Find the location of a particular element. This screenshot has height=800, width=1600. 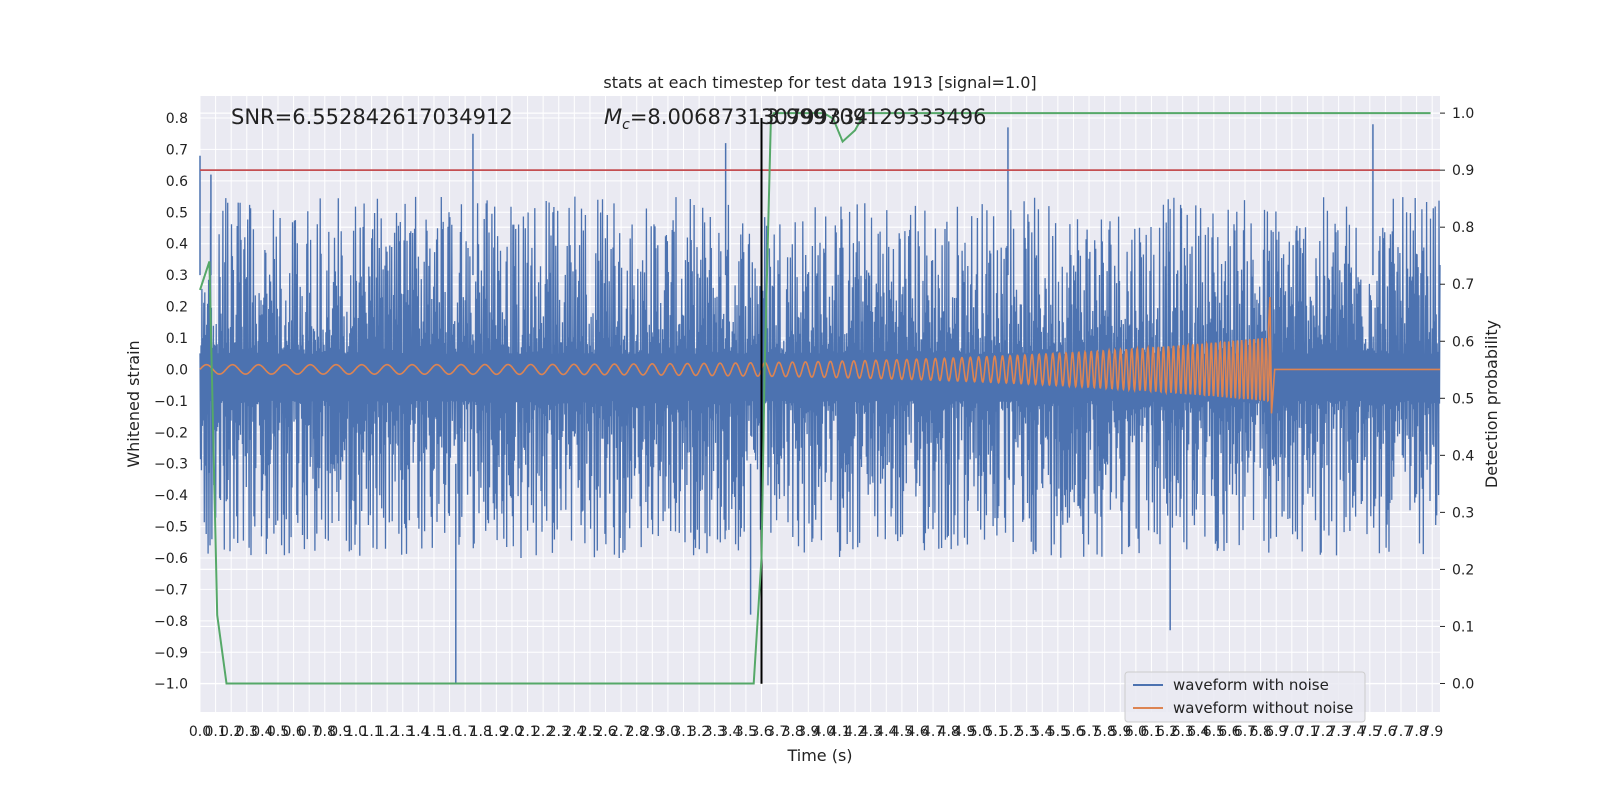

x-tick-label: 6.9 is located at coordinates (1276, 732).